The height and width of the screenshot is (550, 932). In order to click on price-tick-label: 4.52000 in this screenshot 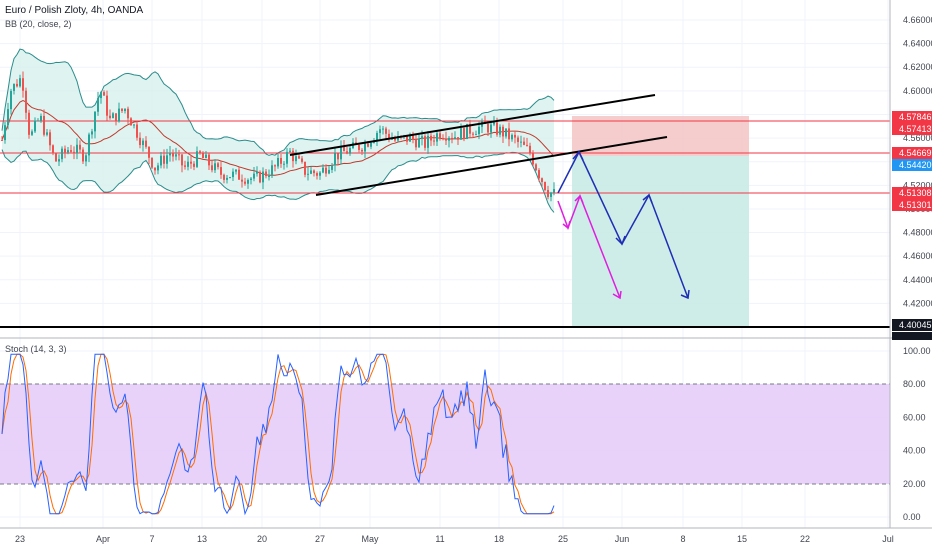, I will do `click(917, 185)`.